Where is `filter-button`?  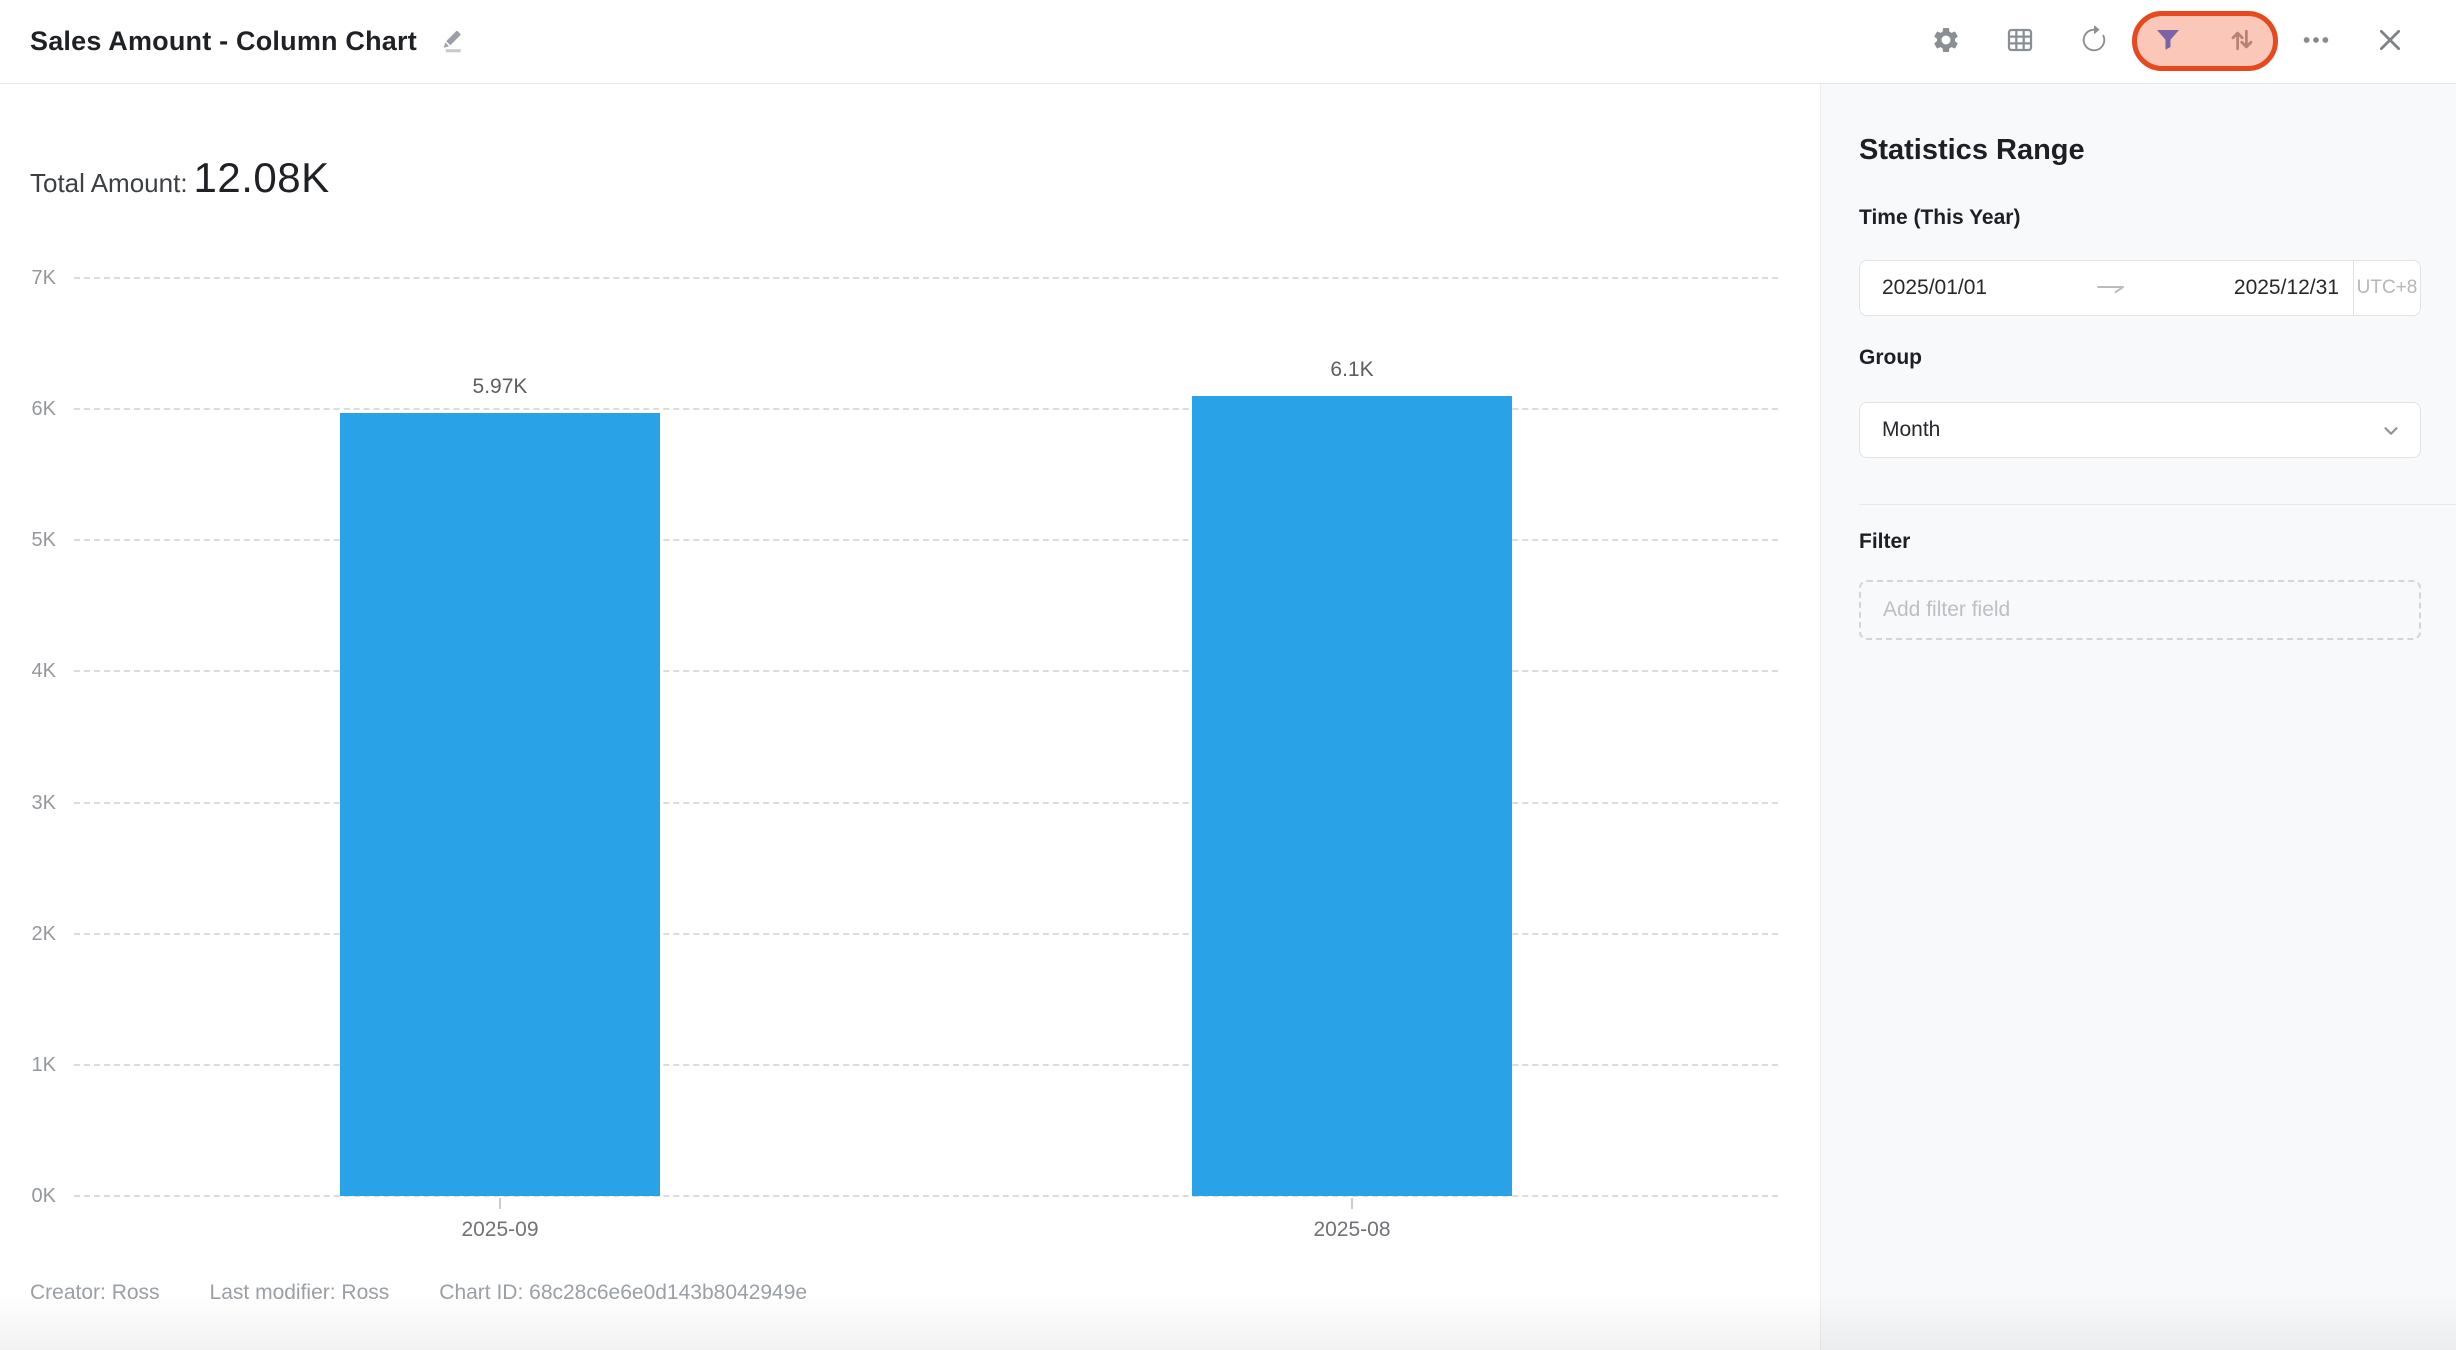
filter-button is located at coordinates (2168, 42).